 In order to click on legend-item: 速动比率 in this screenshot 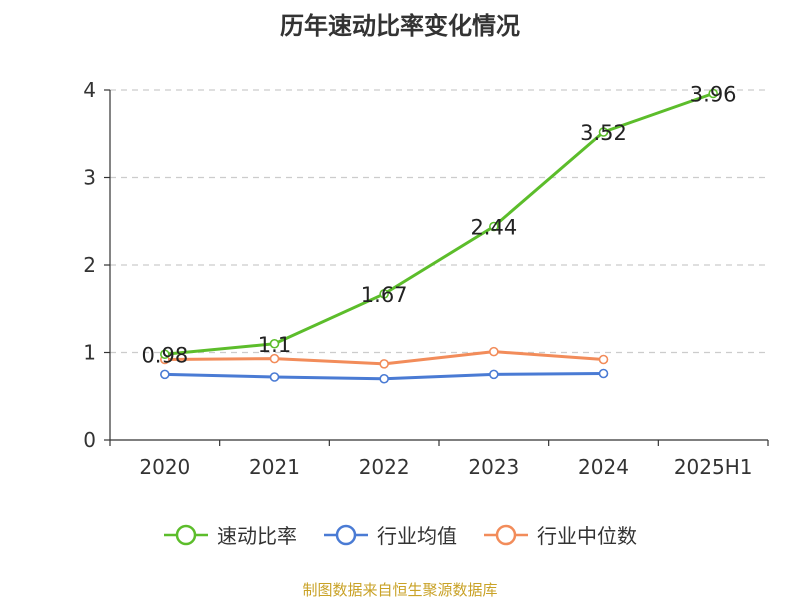, I will do `click(230, 534)`.